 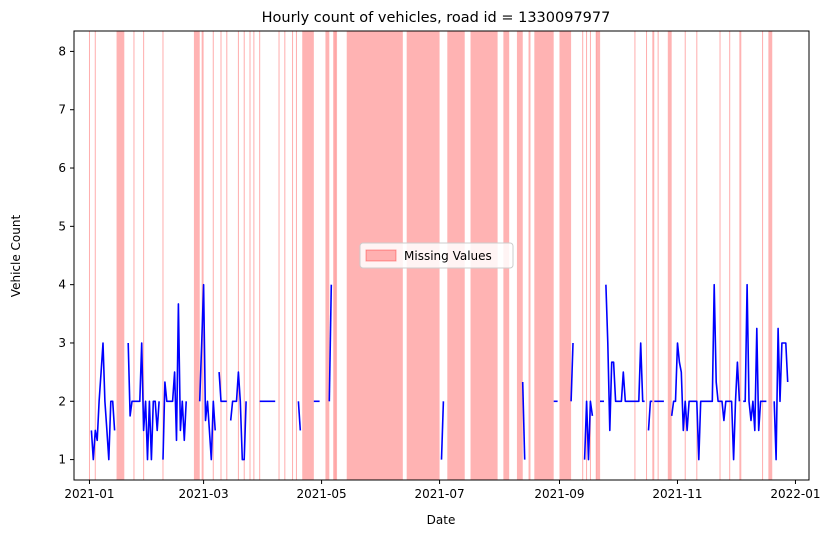 I want to click on y-tick-label: 8, so click(x=62, y=51).